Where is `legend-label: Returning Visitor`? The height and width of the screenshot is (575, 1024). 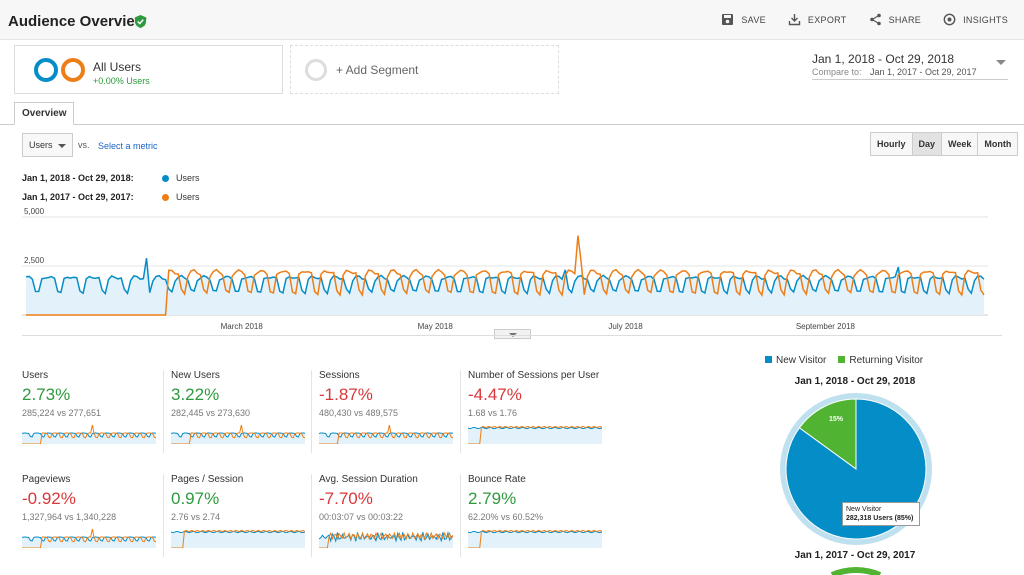
legend-label: Returning Visitor is located at coordinates (886, 360).